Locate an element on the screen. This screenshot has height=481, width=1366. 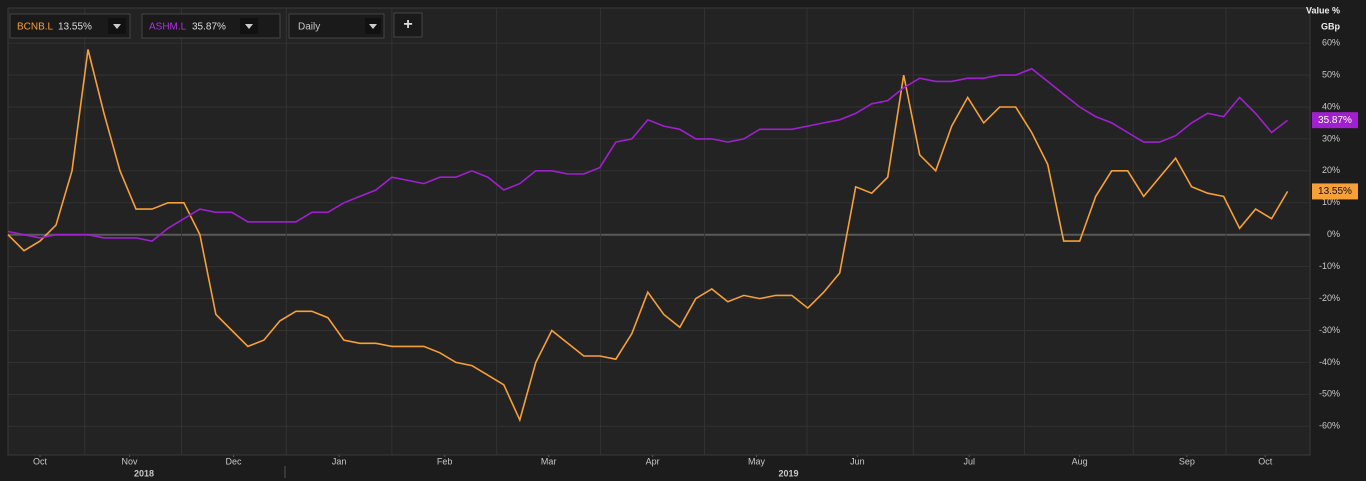
y-tick-label: -10% is located at coordinates (1329, 266).